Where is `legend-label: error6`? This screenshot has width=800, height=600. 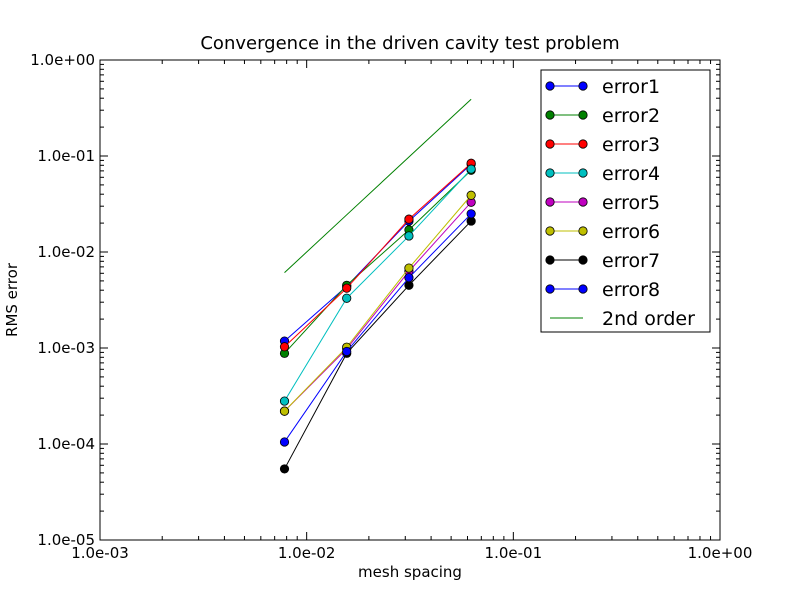 legend-label: error6 is located at coordinates (631, 232).